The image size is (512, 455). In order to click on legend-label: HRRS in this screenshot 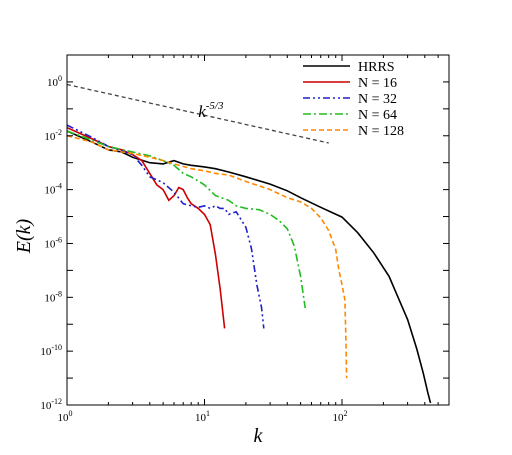, I will do `click(376, 67)`.